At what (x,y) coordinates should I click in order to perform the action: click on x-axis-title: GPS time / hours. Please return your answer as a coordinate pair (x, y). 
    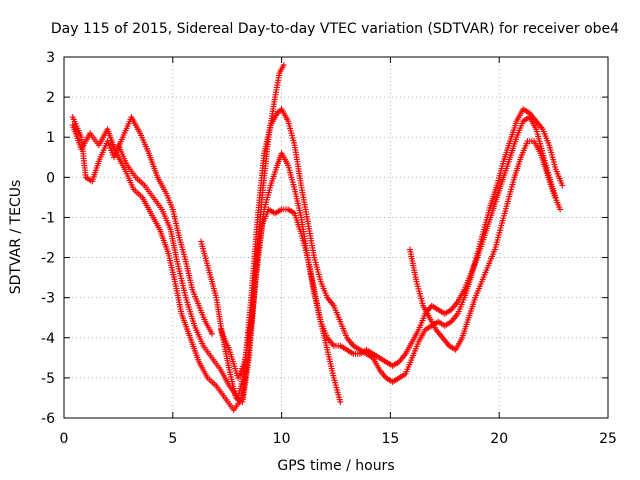
    Looking at the image, I should click on (335, 466).